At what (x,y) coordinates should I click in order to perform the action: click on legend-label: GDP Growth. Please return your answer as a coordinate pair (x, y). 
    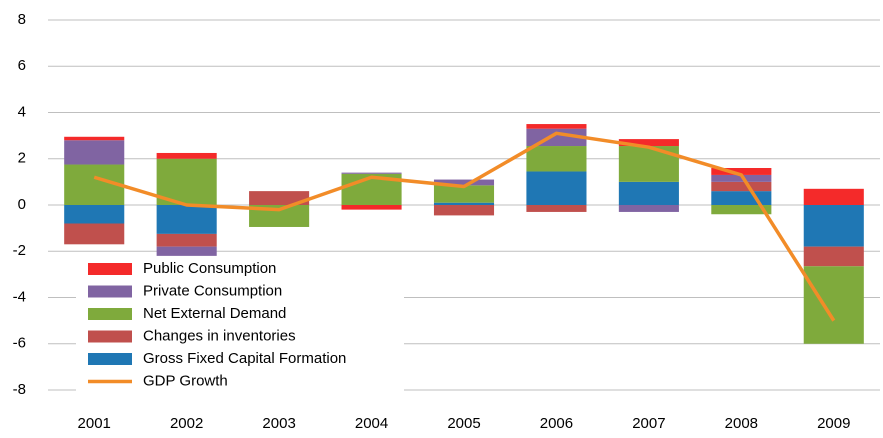
    Looking at the image, I should click on (185, 380).